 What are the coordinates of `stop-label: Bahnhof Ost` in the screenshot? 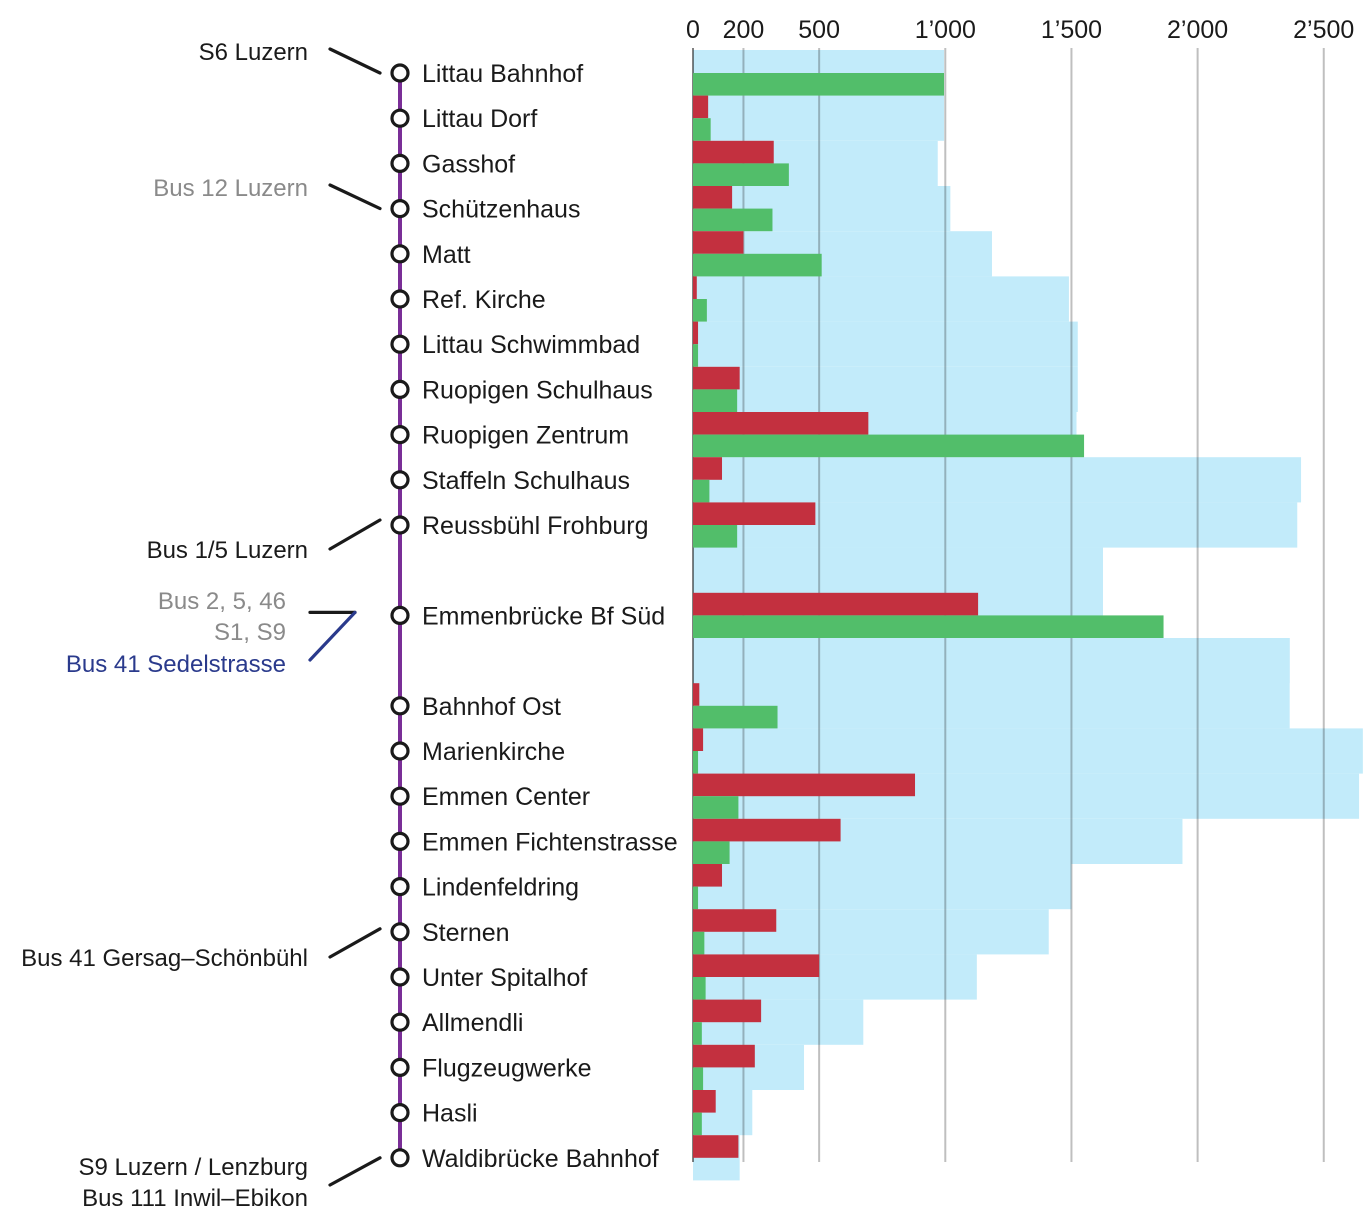 It's located at (491, 707).